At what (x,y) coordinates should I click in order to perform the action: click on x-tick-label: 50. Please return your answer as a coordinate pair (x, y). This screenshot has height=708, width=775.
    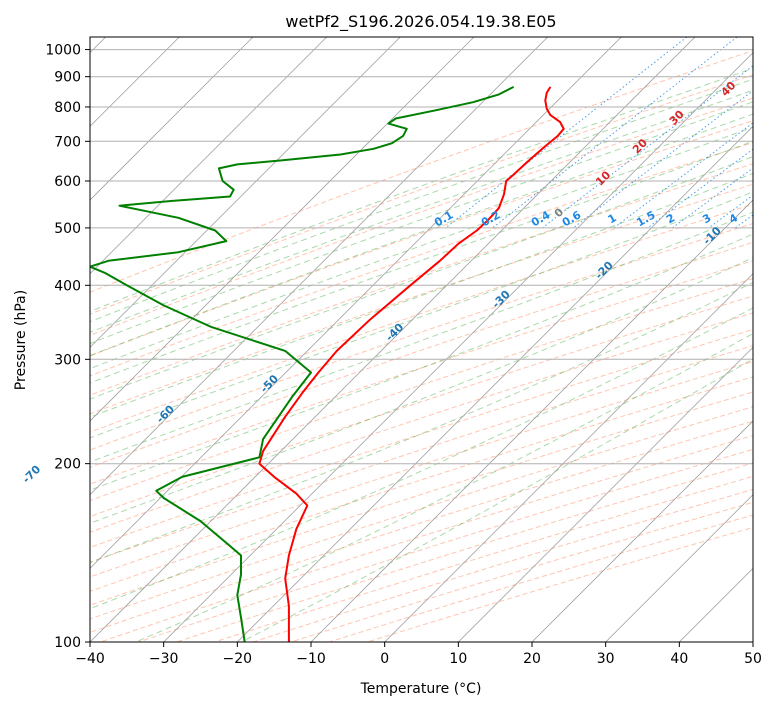
    Looking at the image, I should click on (753, 659).